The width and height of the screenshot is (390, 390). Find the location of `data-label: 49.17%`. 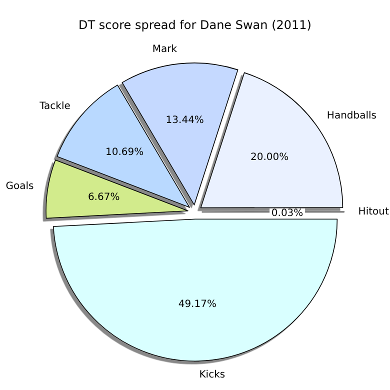

data-label: 49.17% is located at coordinates (197, 304).